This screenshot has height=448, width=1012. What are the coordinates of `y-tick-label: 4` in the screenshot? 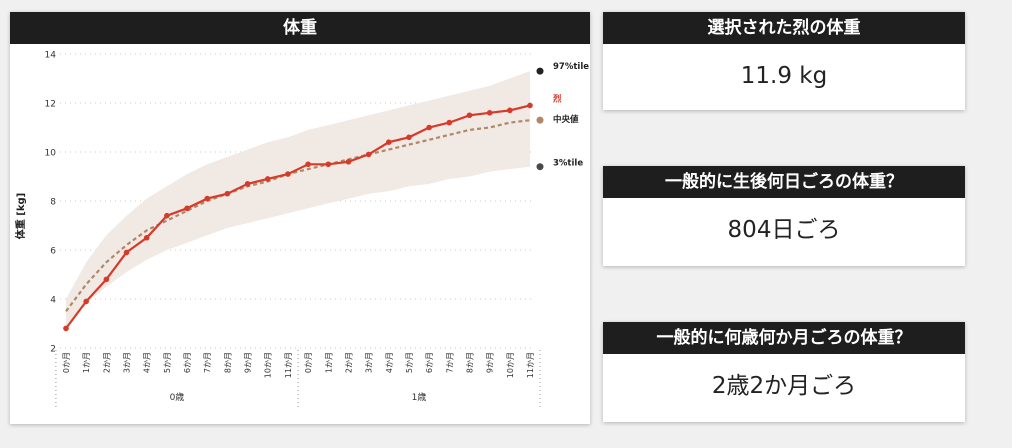 It's located at (53, 301).